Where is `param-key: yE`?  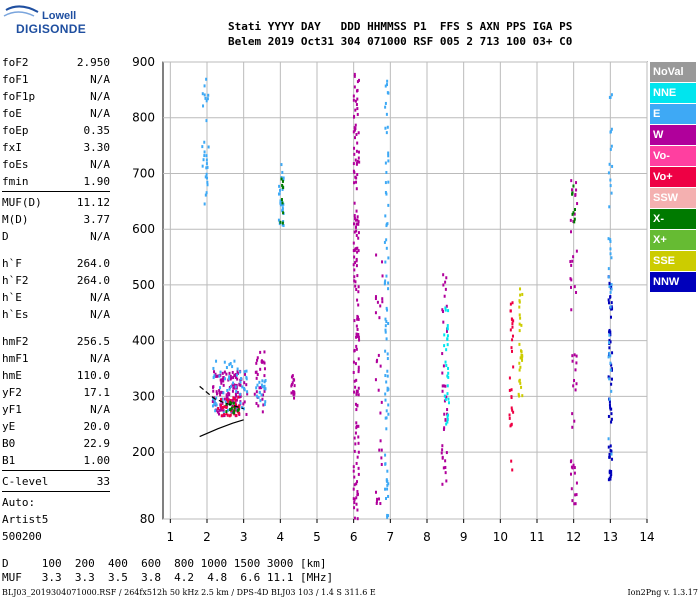 param-key: yE is located at coordinates (9, 426).